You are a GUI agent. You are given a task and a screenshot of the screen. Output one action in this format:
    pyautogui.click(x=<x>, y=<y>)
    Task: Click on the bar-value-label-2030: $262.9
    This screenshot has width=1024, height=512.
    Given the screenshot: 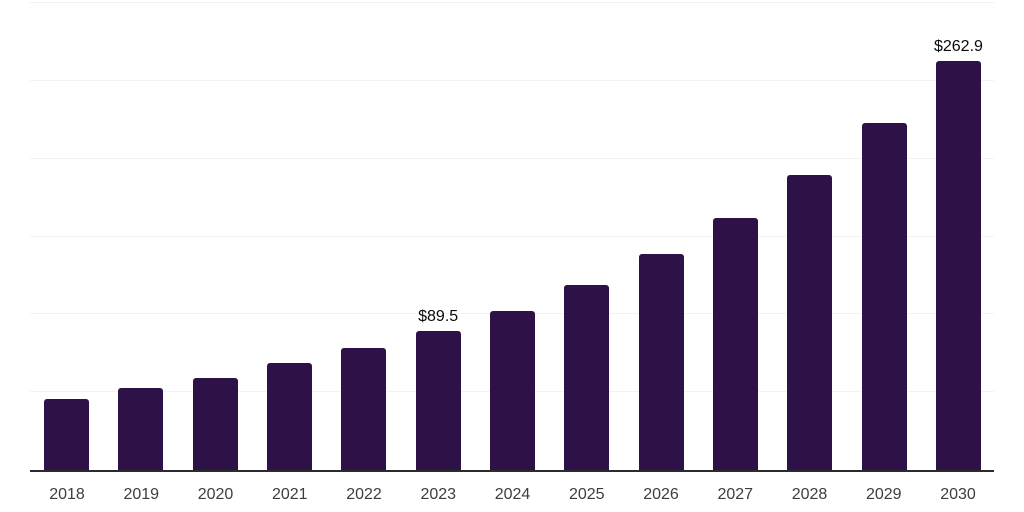 What is the action you would take?
    pyautogui.click(x=958, y=46)
    